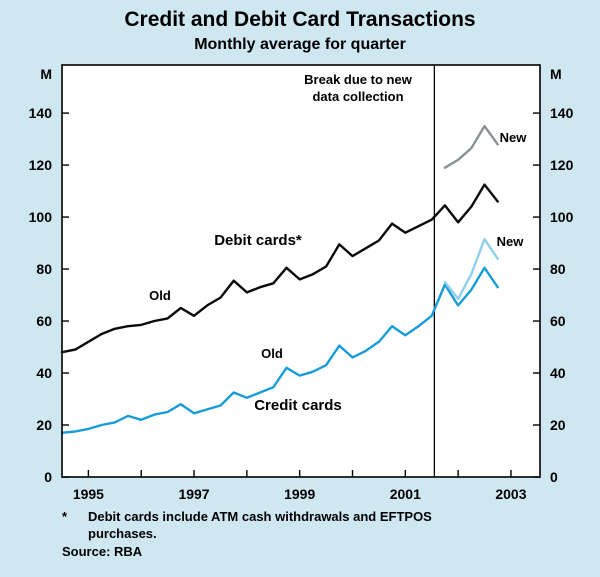 Image resolution: width=600 pixels, height=577 pixels. Describe the element at coordinates (558, 425) in the screenshot. I see `y-tick-label-right: 20` at that location.